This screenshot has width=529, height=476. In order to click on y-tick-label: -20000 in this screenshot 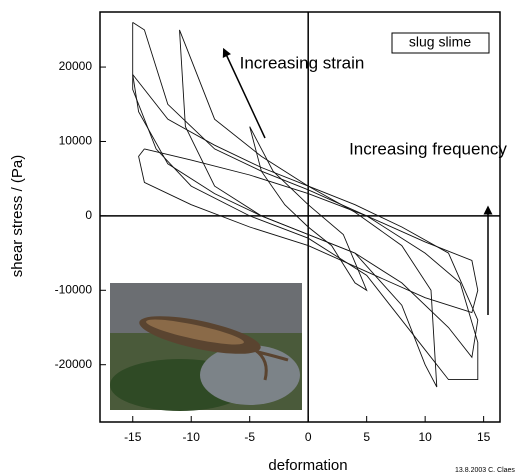, I will do `click(74, 364)`.